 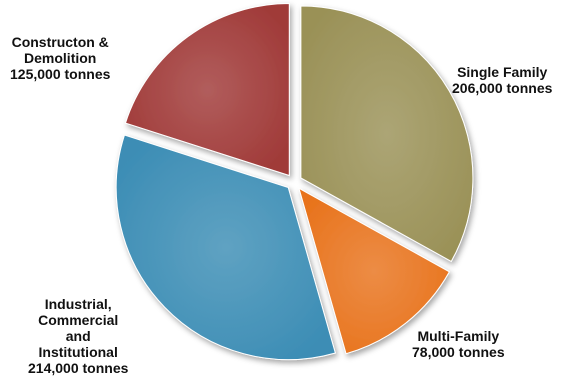 I want to click on slice-name-line: Multi-Family, so click(x=458, y=336).